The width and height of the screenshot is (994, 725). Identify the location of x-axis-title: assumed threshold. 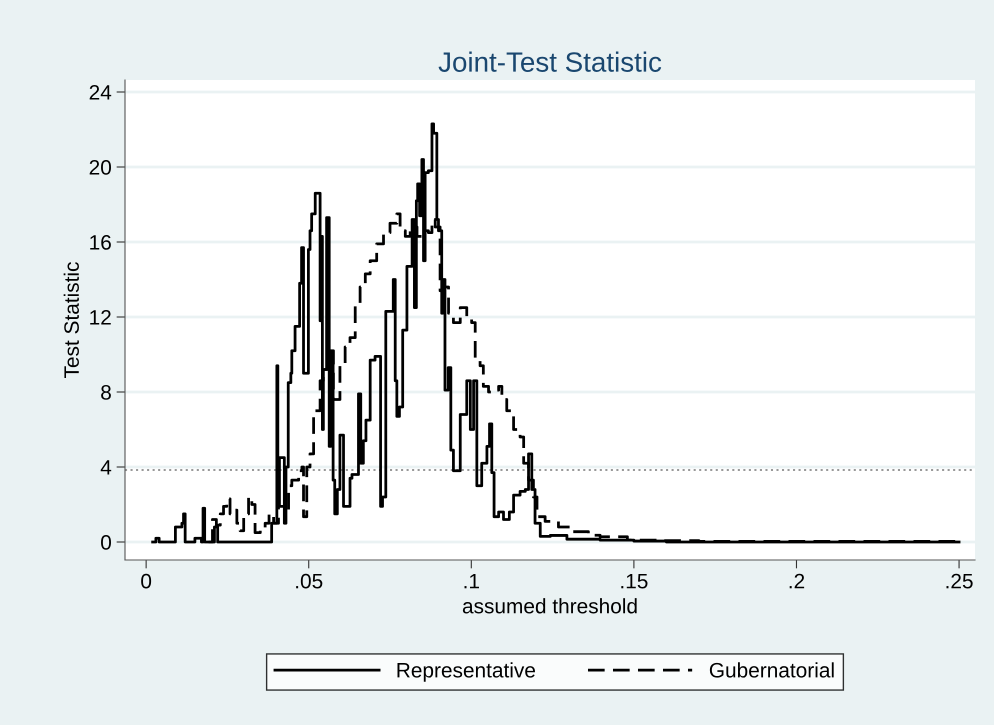
(549, 606).